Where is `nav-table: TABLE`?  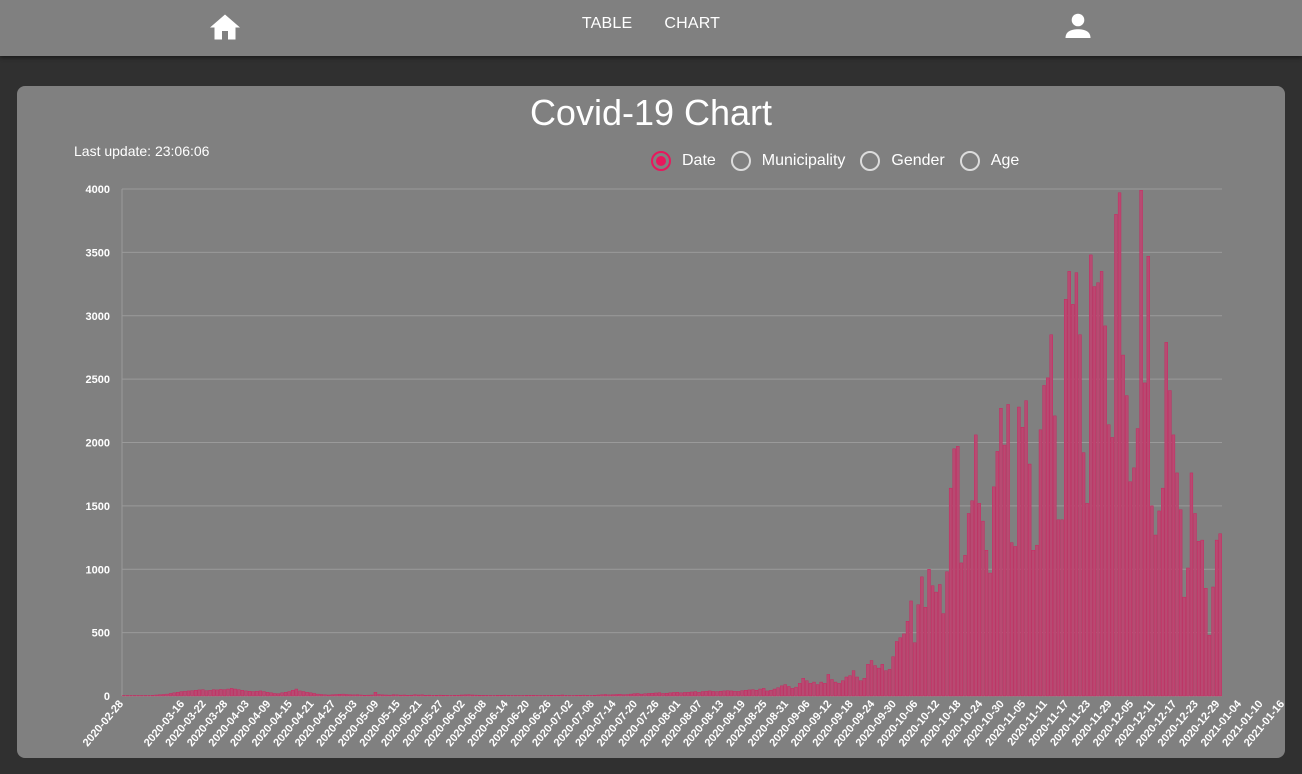
nav-table: TABLE is located at coordinates (607, 23).